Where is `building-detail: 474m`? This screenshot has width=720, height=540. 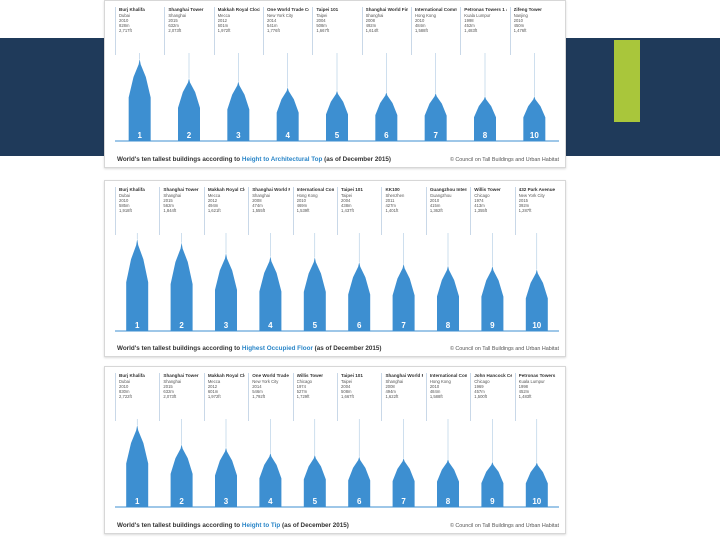 building-detail: 474m is located at coordinates (257, 205).